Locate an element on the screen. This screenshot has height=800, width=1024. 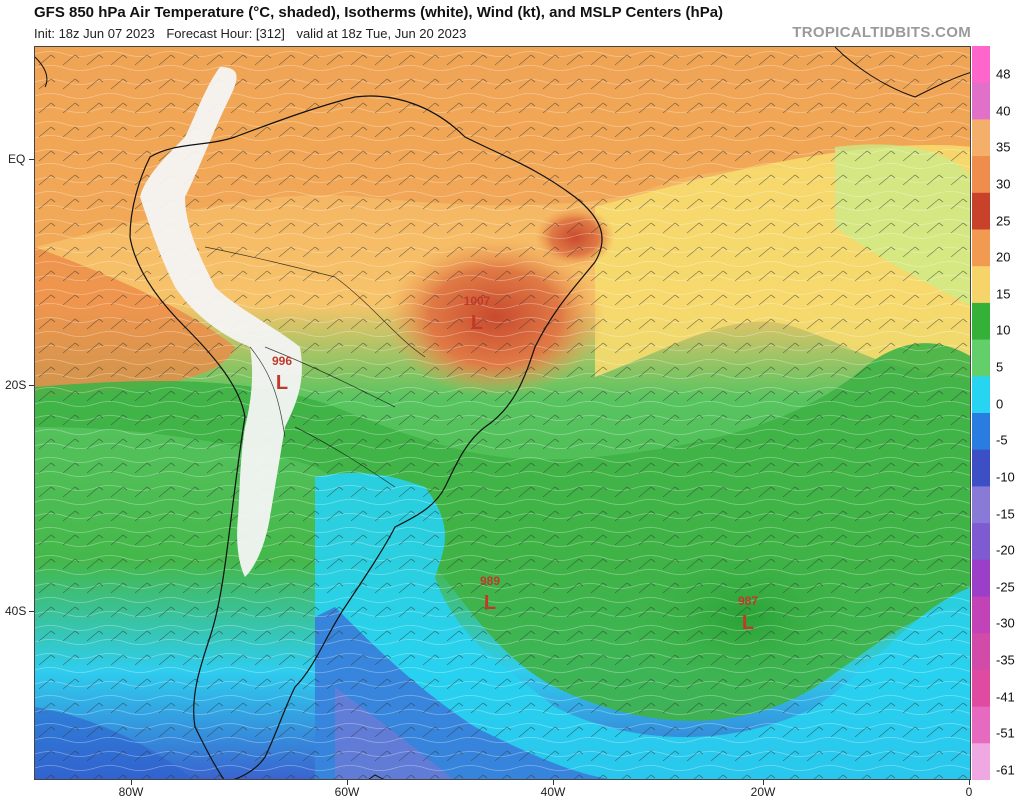
colorbar-label: 0 is located at coordinates (1000, 404).